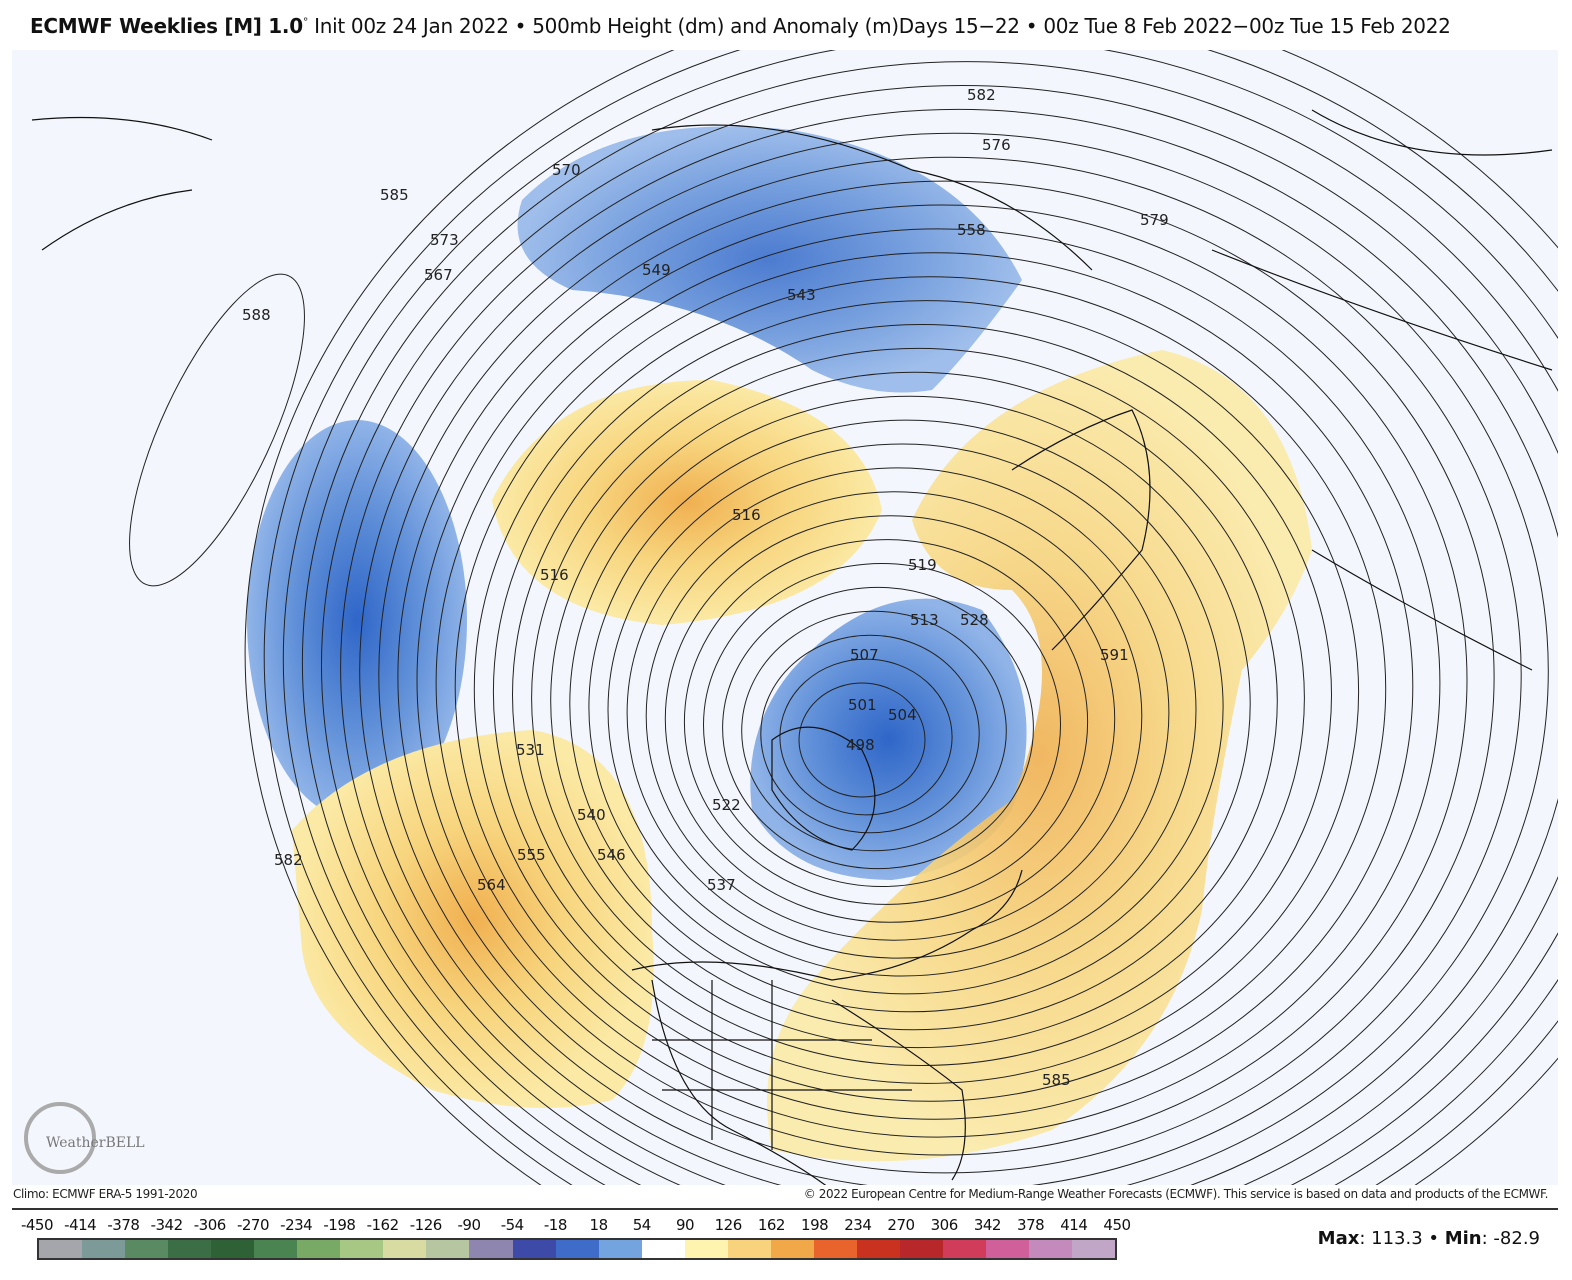 Image resolution: width=1572 pixels, height=1280 pixels. Describe the element at coordinates (769, 259) in the screenshot. I see `negative-anomaly-siberia` at that location.